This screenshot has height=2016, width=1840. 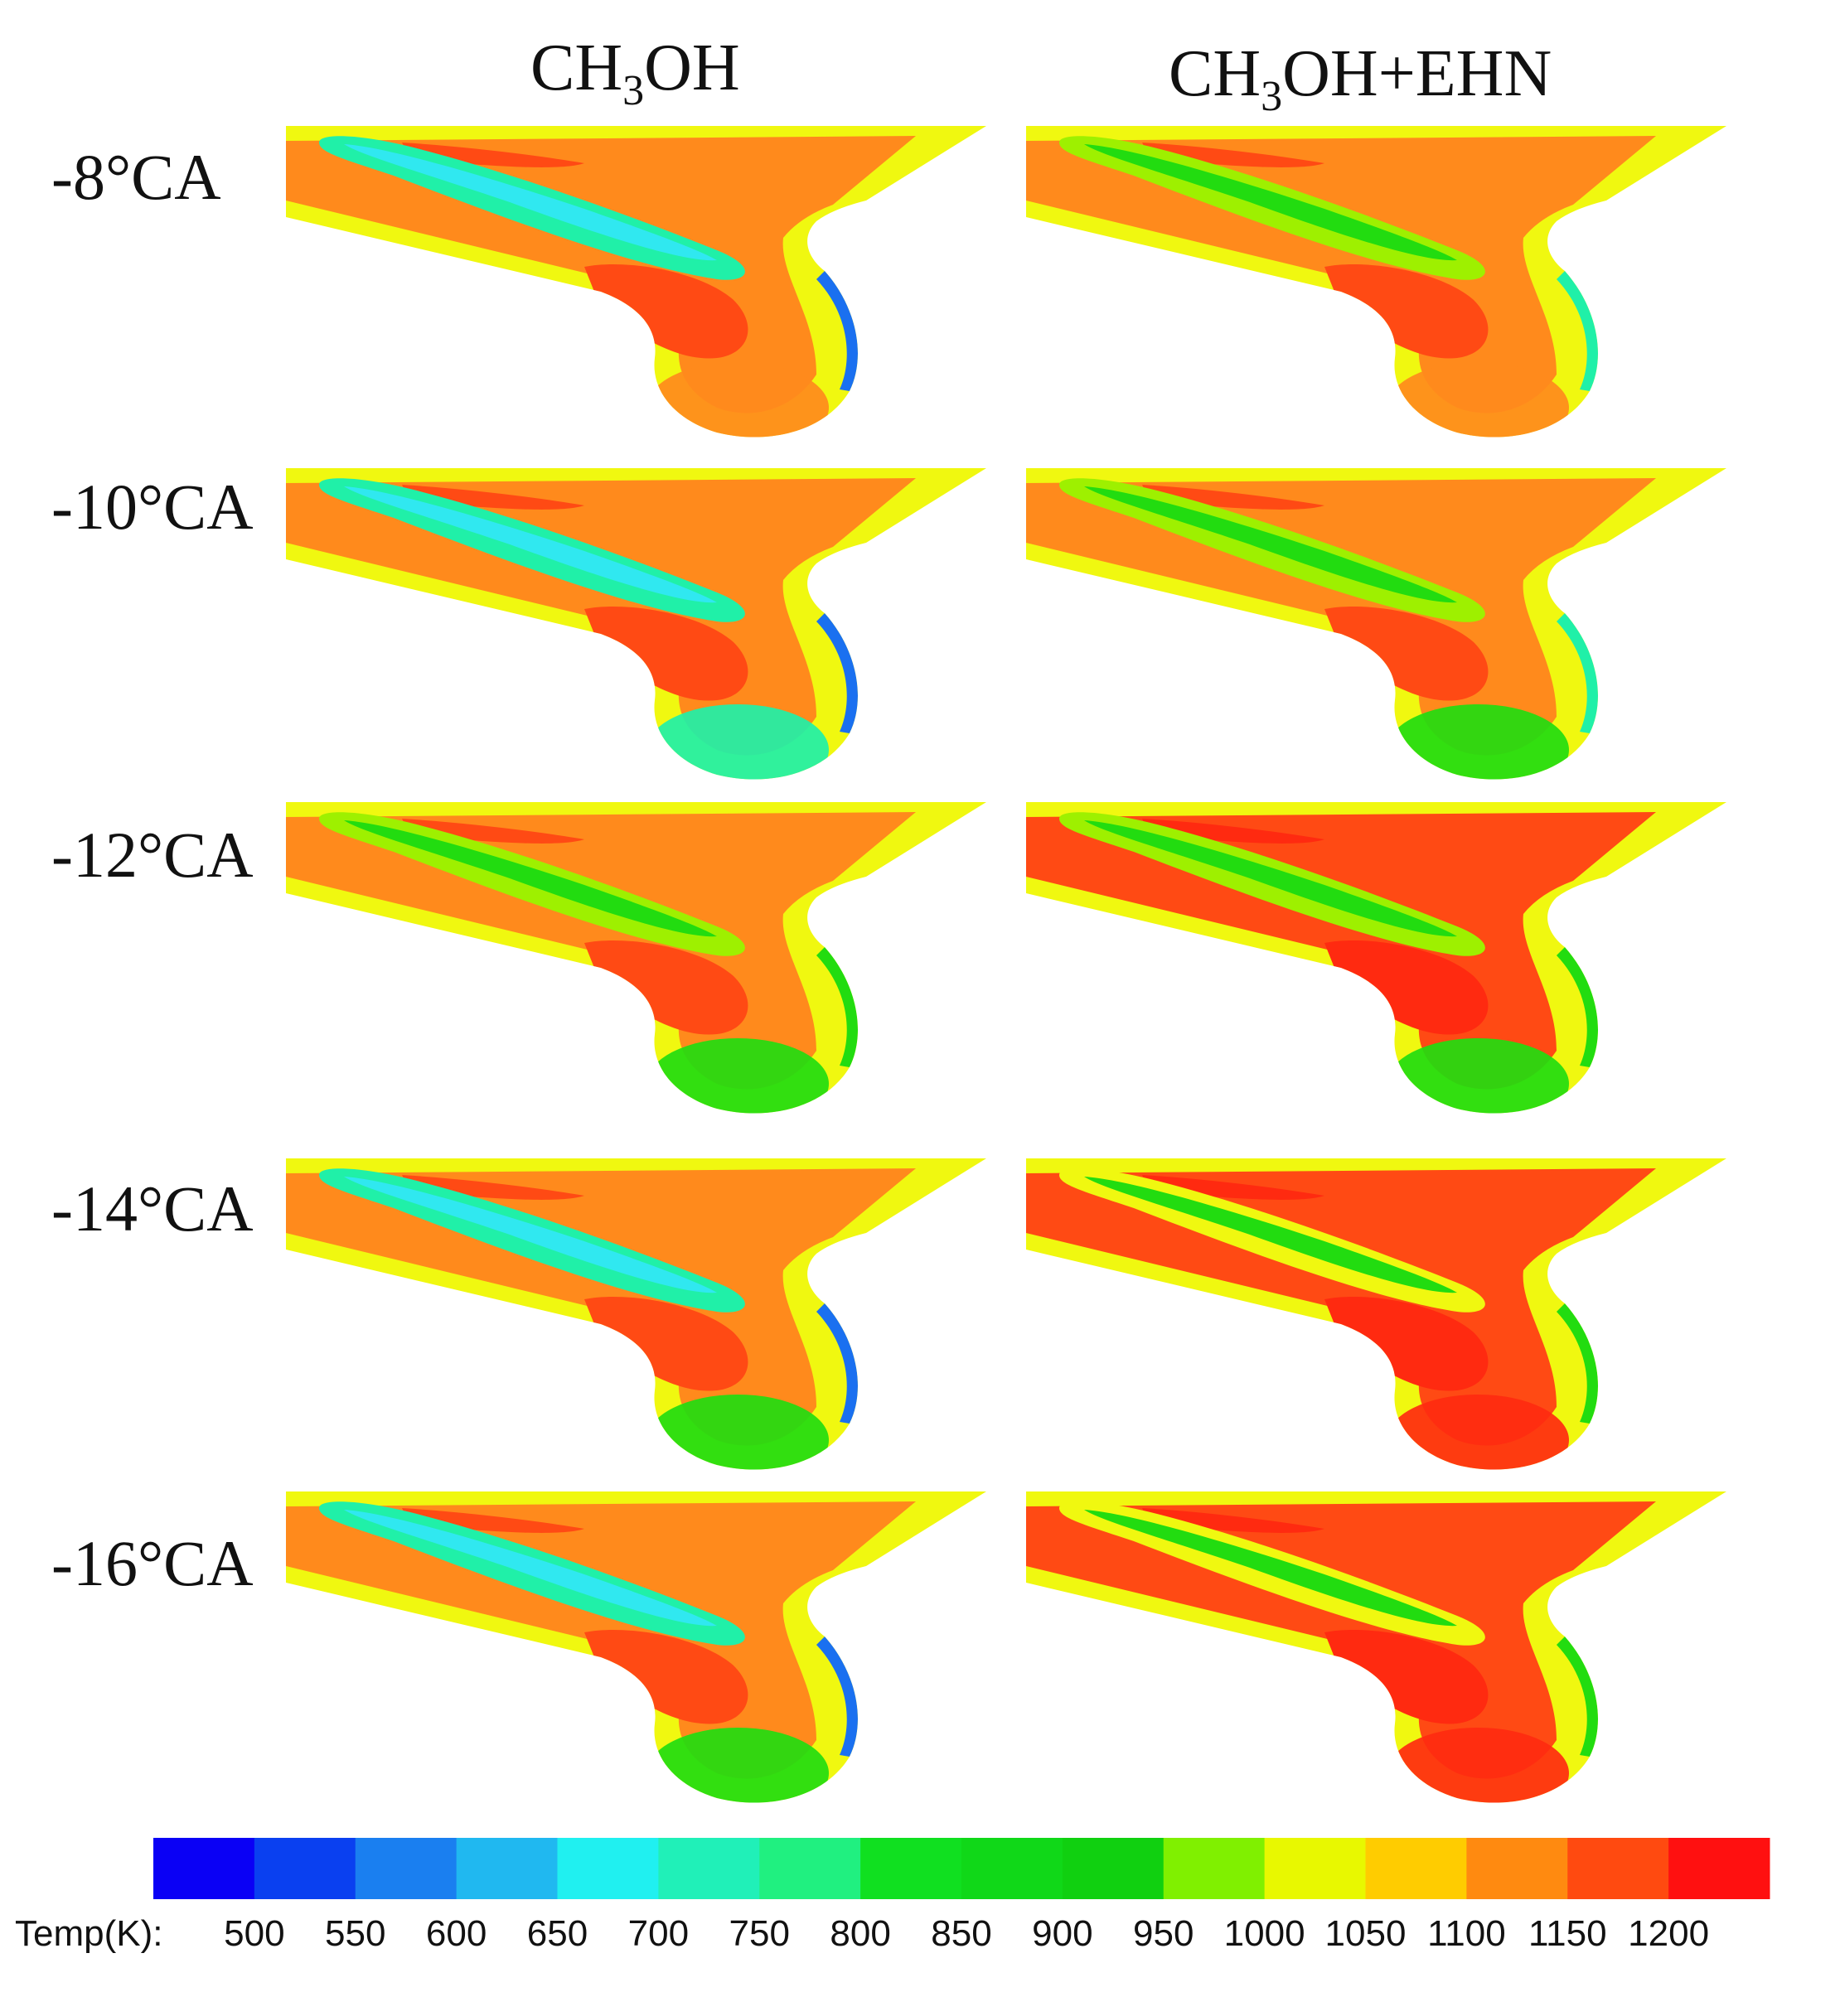 I want to click on colorbar-tick-label: 600, so click(x=456, y=1934).